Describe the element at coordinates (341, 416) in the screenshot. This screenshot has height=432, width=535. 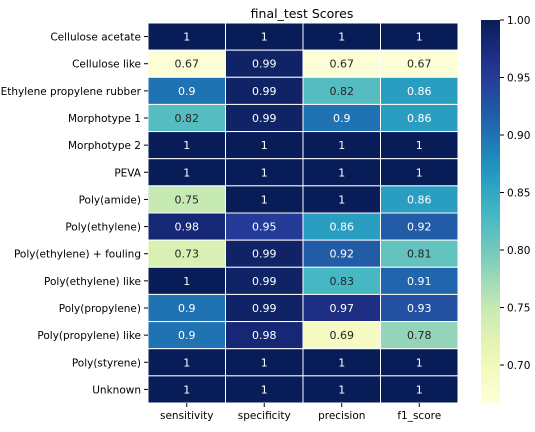
I see `column-label: precision` at that location.